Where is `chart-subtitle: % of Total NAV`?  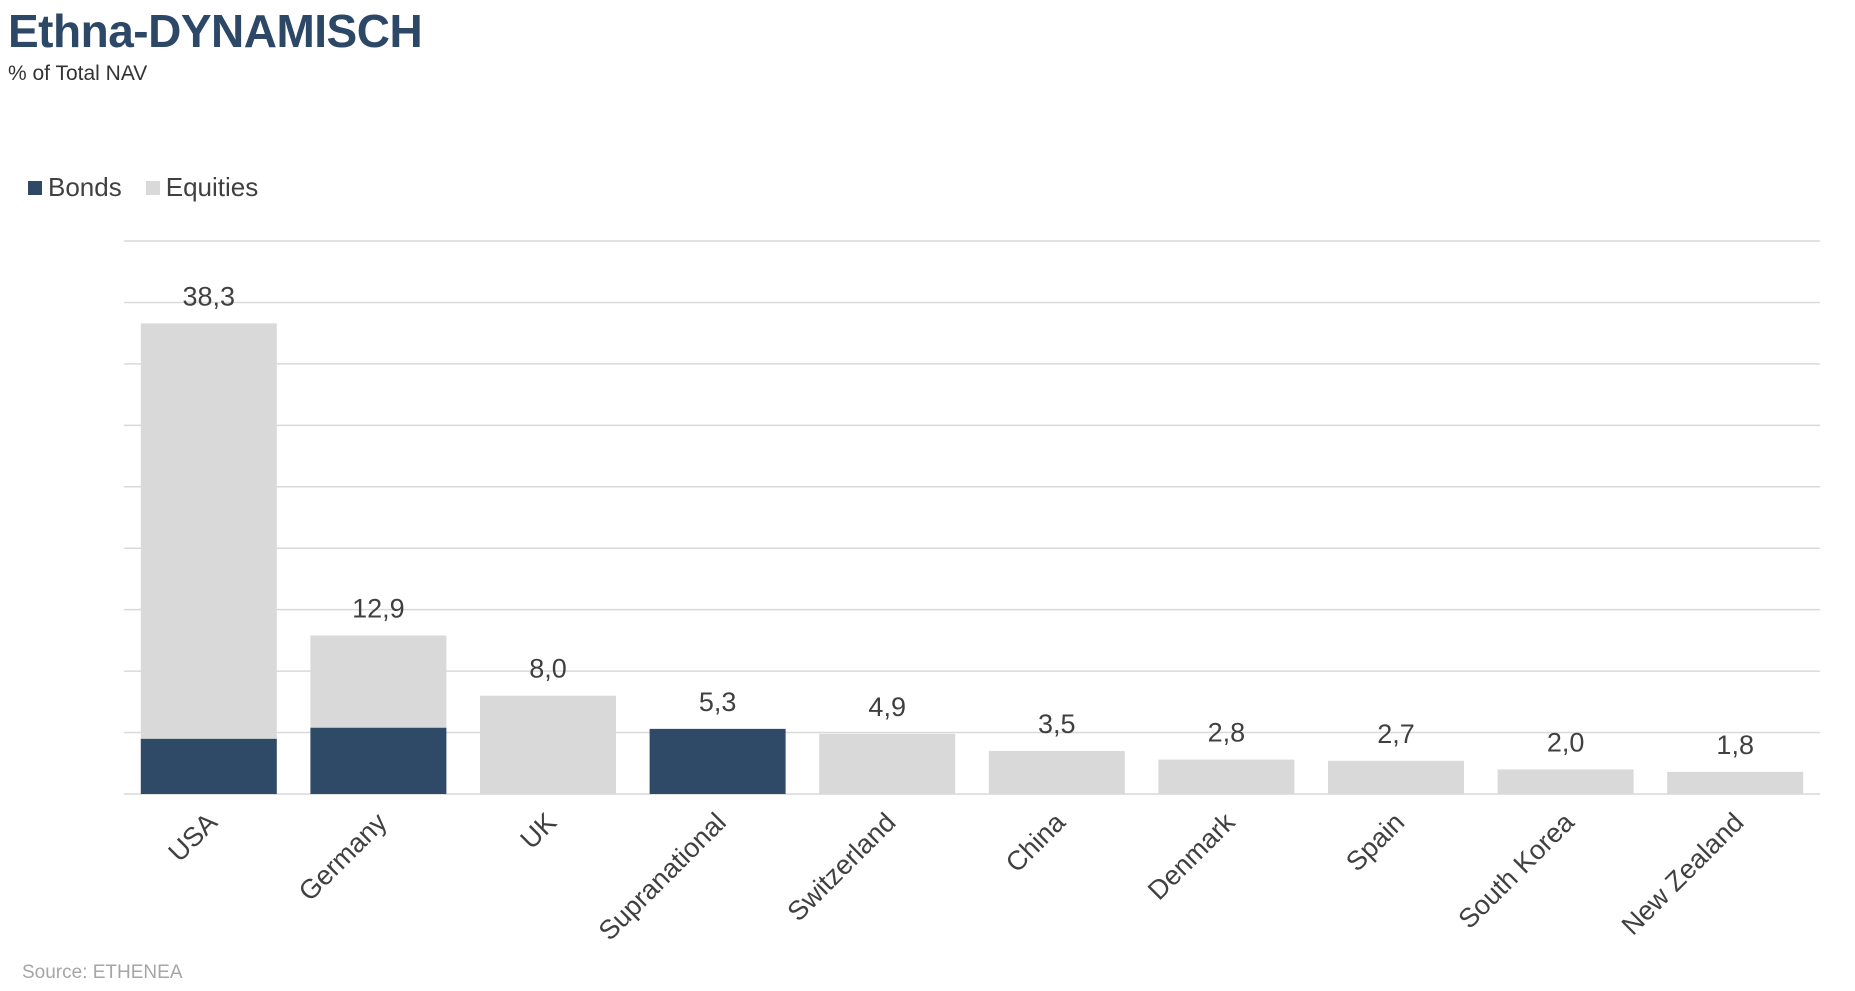
chart-subtitle: % of Total NAV is located at coordinates (78, 73).